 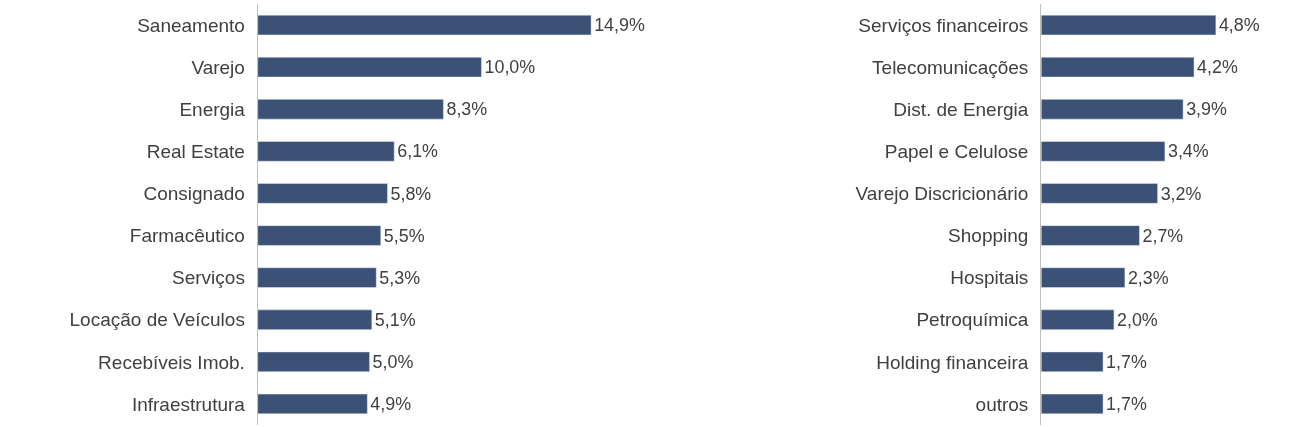 I want to click on data-label: 2,7%, so click(x=1163, y=235).